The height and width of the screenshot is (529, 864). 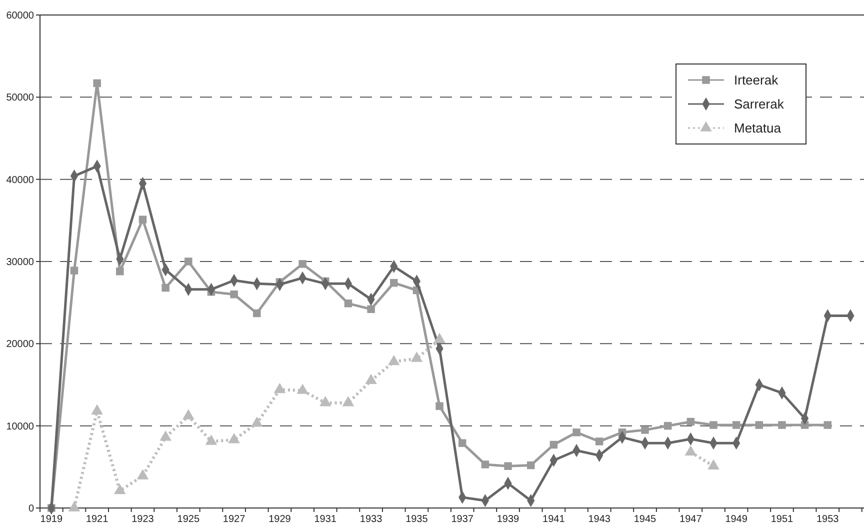 I want to click on x-tick-label: 1933, so click(x=371, y=519).